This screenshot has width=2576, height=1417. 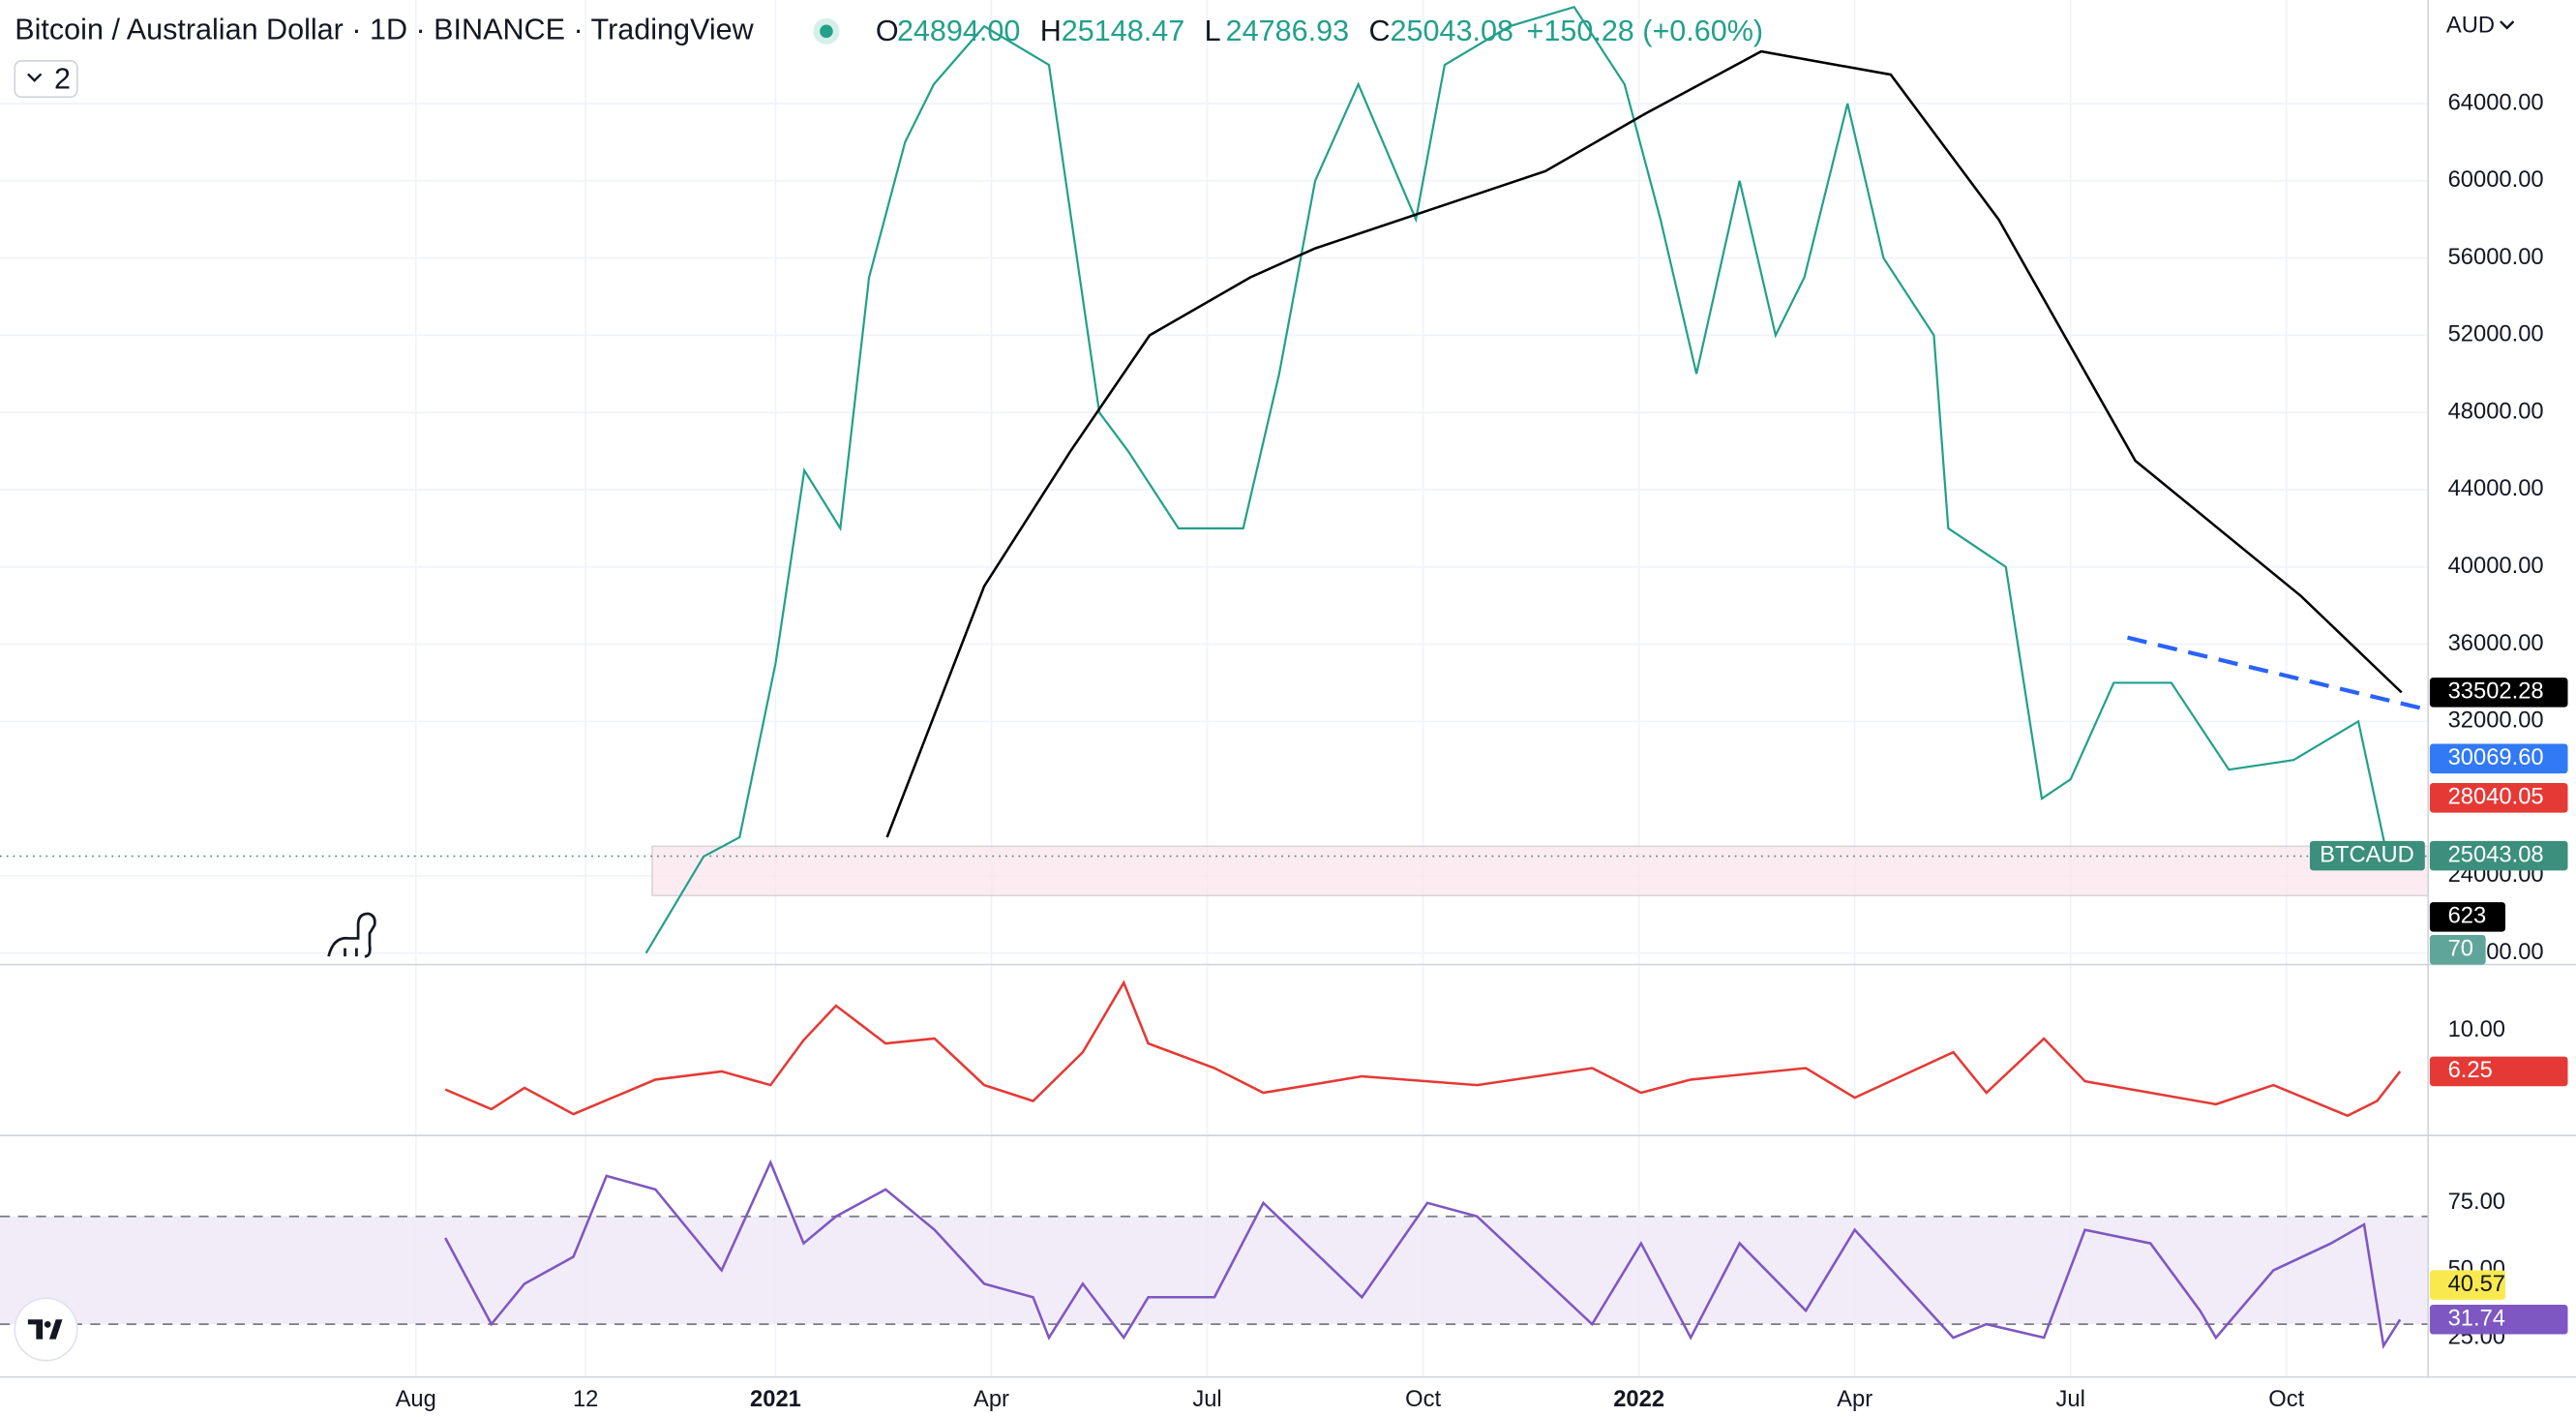 I want to click on indicator-value-label-box, so click(x=2498, y=1071).